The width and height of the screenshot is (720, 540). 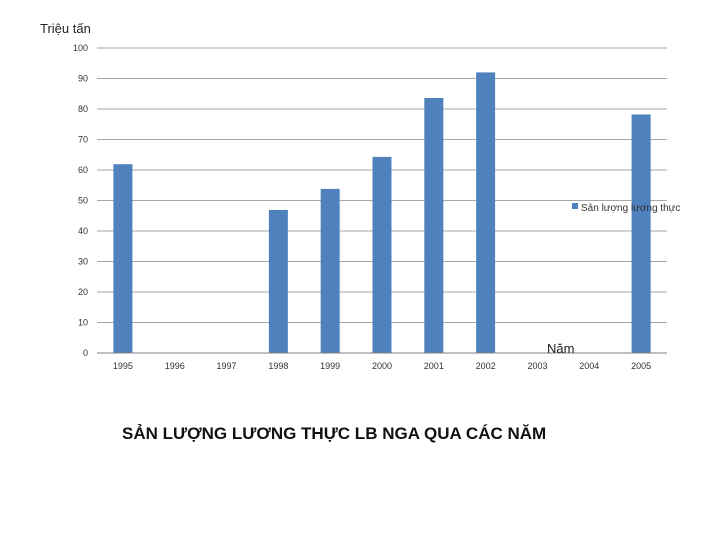 I want to click on chart-title: SẢN LƯỢNG LƯƠNG THỰC LB NGA QUA CÁC NĂM, so click(x=334, y=433).